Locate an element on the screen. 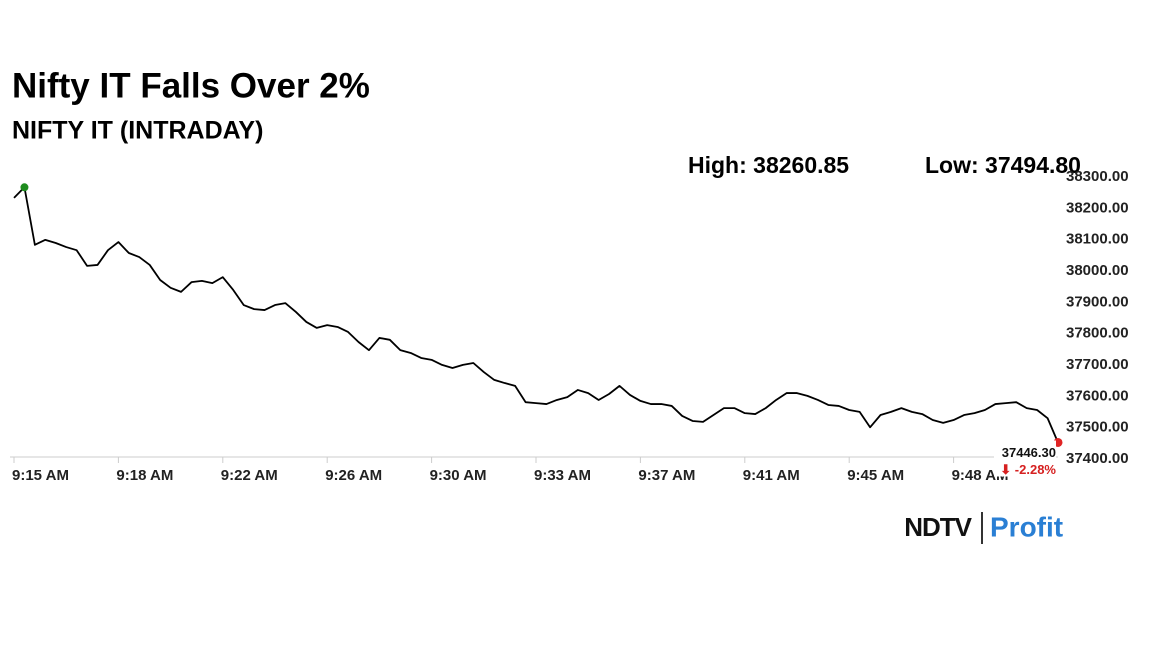  x-tick-label: 9:15 AM is located at coordinates (40, 475).